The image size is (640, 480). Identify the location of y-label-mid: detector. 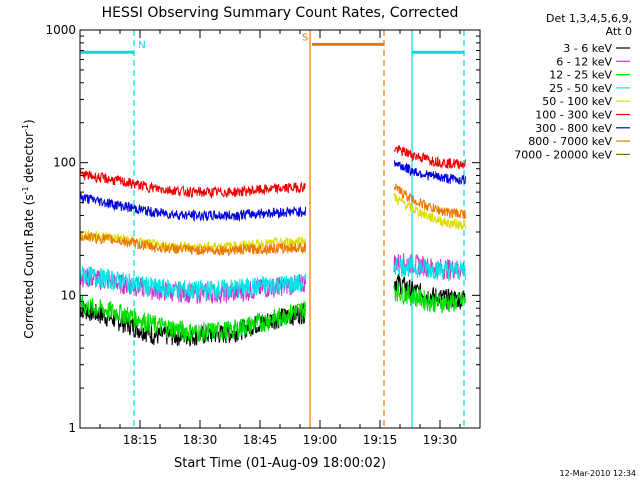
(29, 159).